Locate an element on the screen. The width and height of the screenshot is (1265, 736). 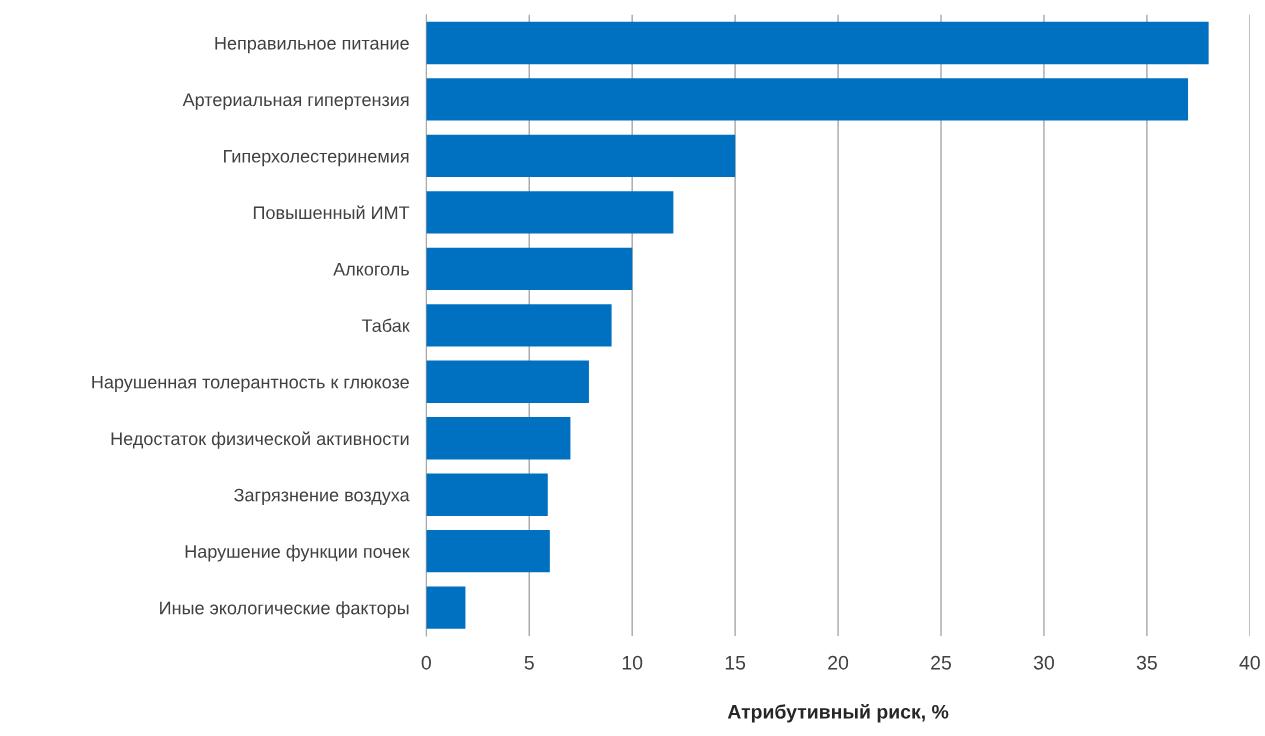
y-tick-label: Неправильное питание is located at coordinates (312, 45).